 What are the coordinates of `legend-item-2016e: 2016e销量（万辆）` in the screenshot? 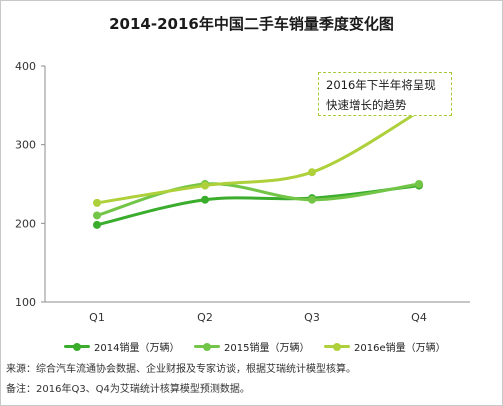 It's located at (385, 346).